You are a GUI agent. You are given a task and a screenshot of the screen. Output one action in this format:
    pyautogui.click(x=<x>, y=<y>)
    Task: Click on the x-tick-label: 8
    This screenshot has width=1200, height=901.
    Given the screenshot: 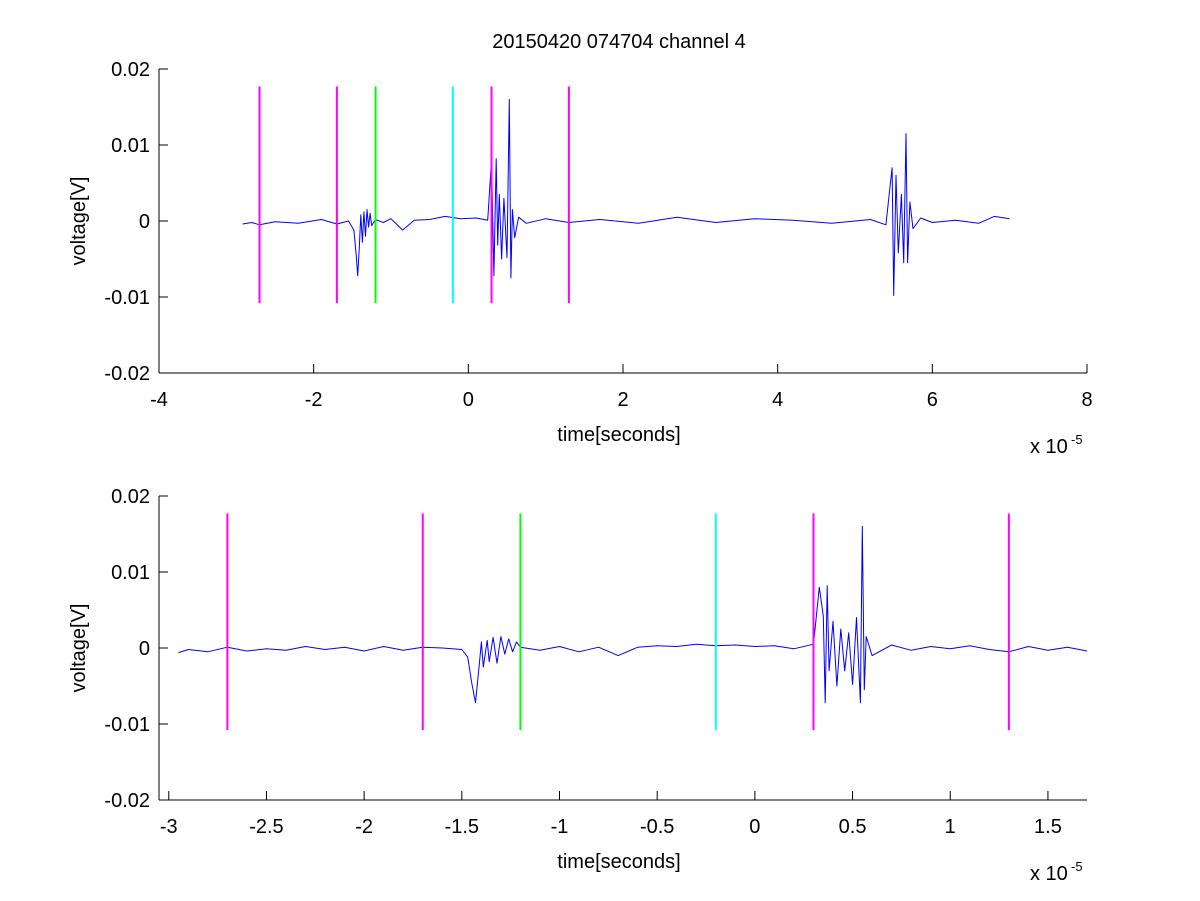 What is the action you would take?
    pyautogui.click(x=1086, y=400)
    